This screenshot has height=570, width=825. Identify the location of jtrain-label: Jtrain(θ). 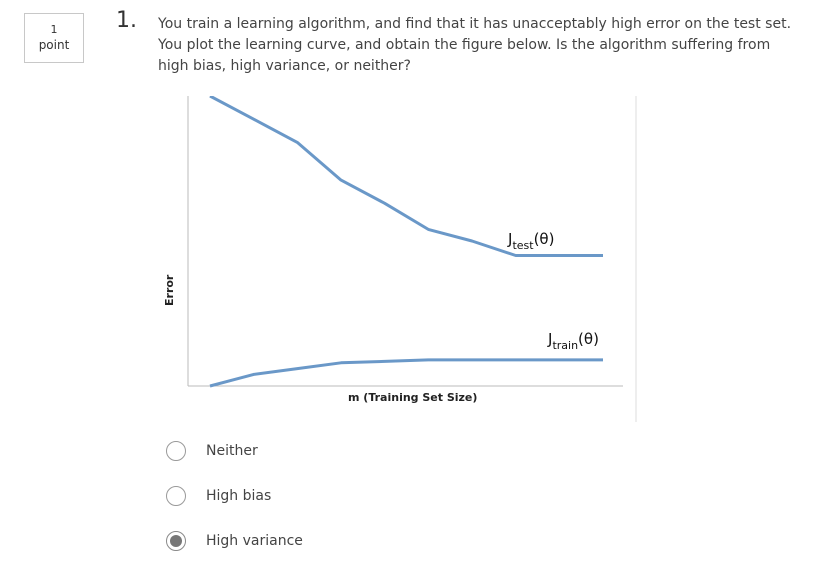
(573, 341).